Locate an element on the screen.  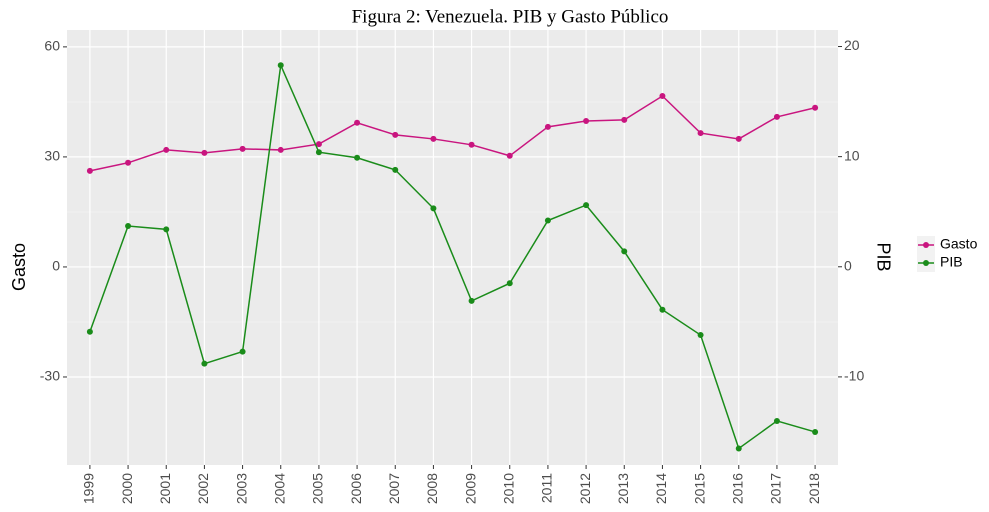
y2-tick-label: -10 is located at coordinates (854, 376).